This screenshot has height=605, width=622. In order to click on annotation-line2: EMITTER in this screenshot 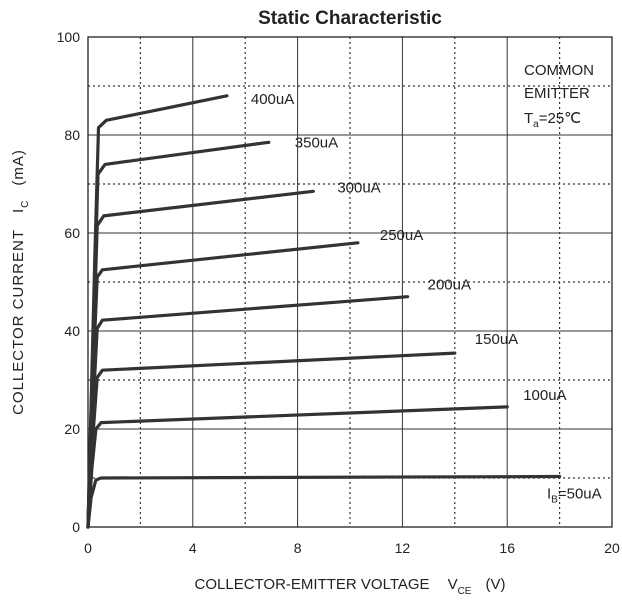, I will do `click(557, 93)`.